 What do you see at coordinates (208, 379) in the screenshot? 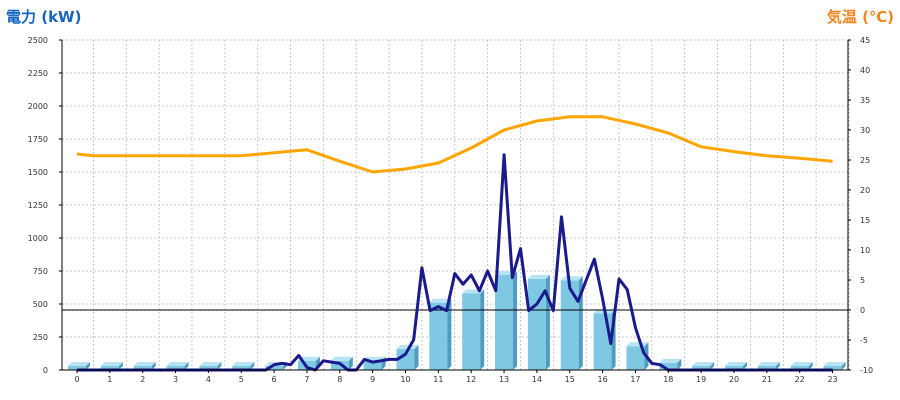
I see `x-tick-label: 4` at bounding box center [208, 379].